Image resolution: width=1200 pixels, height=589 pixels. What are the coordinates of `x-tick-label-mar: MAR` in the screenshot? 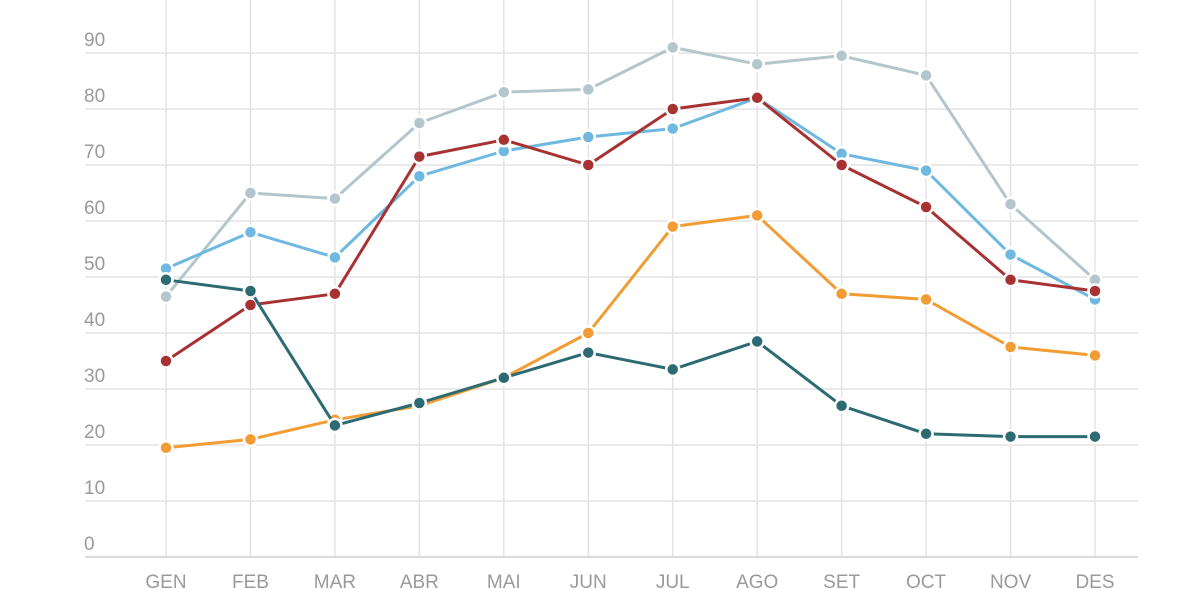 It's located at (335, 580).